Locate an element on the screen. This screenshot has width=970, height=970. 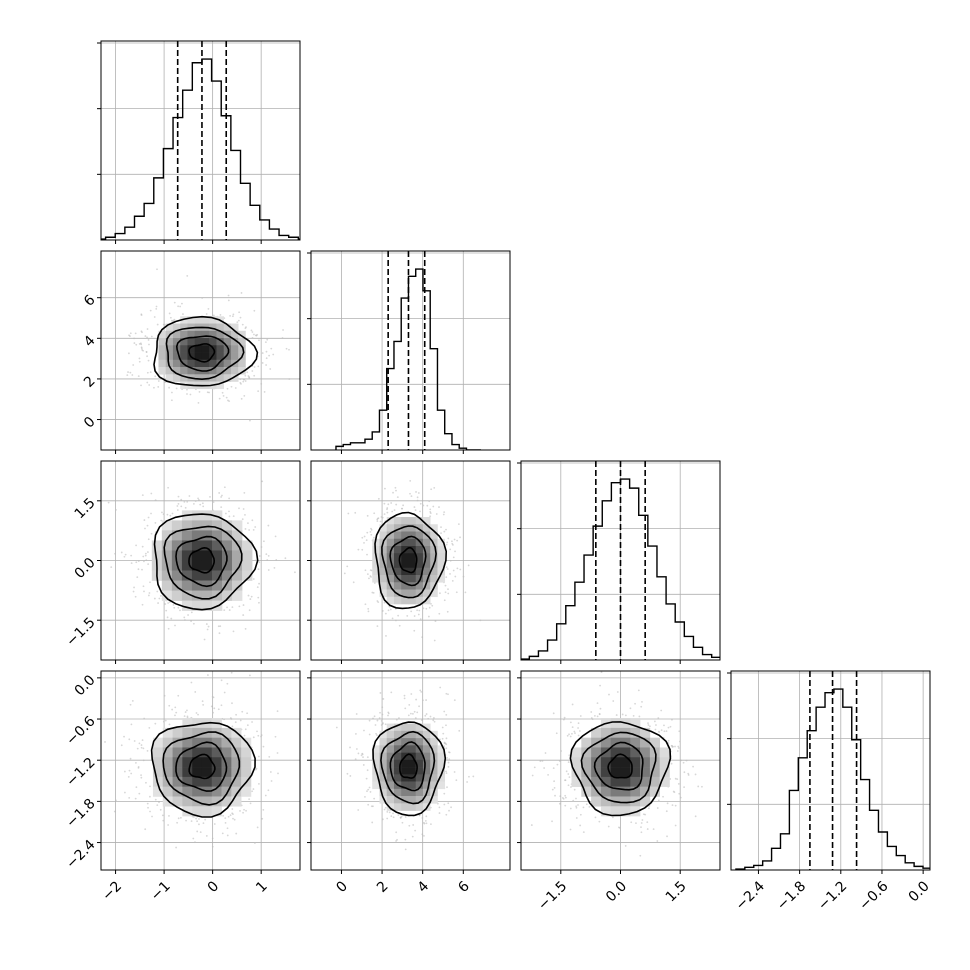
panel-3-1: 0 2 4 6 is located at coordinates (409, 783).